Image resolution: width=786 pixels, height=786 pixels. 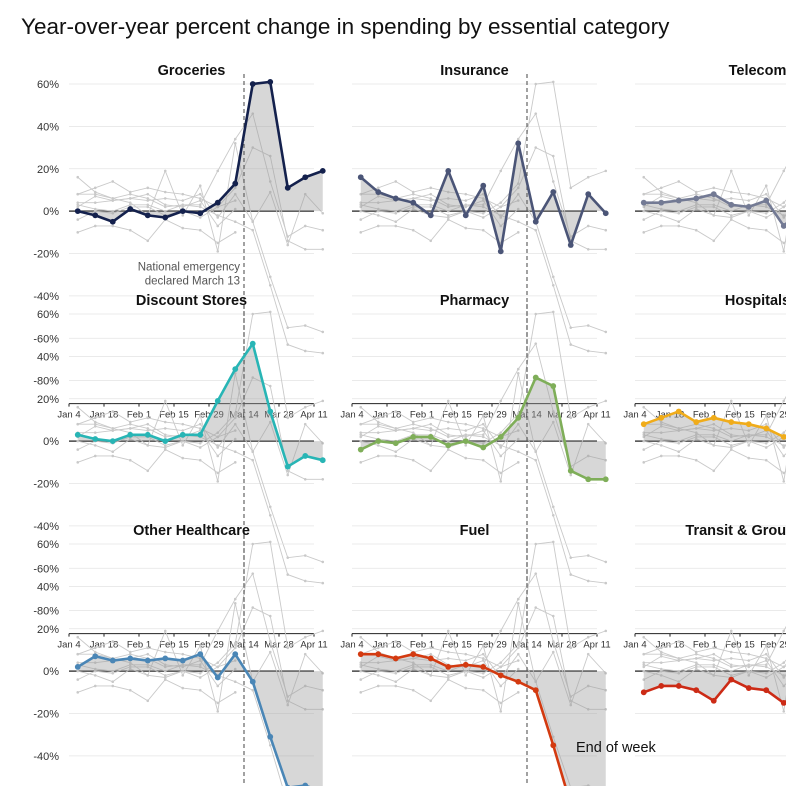 I want to click on y-tick-label: 20%, so click(x=48, y=630).